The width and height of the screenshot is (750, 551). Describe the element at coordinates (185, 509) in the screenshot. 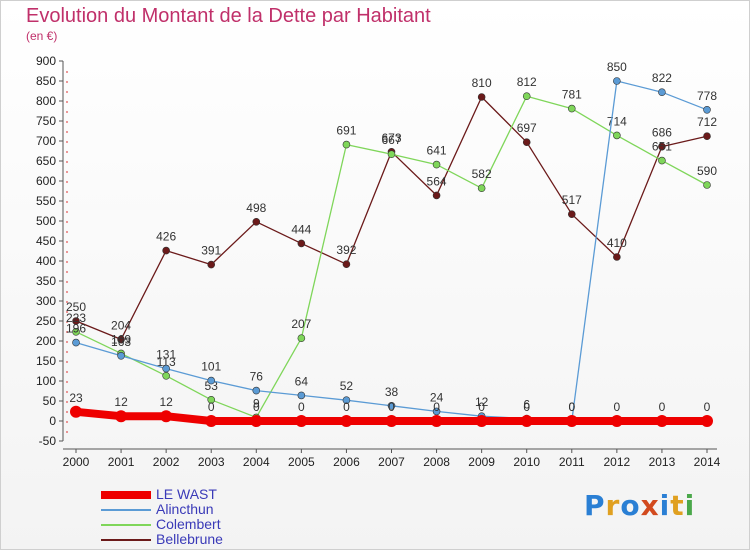

I see `legend-label-alincthun: Alincthun` at that location.